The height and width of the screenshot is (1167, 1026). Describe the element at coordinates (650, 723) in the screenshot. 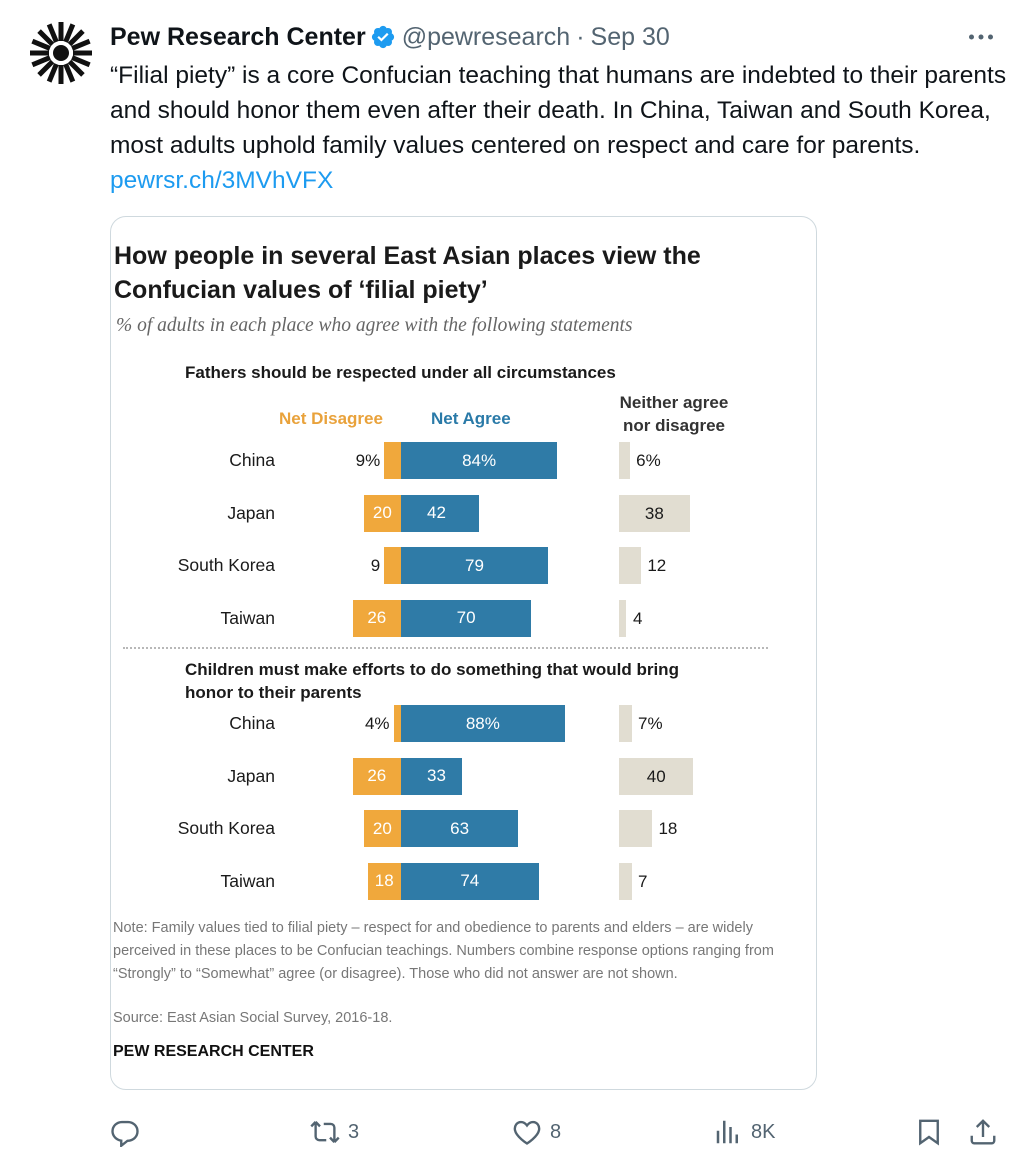

I see `neither-value-label: 7%` at that location.